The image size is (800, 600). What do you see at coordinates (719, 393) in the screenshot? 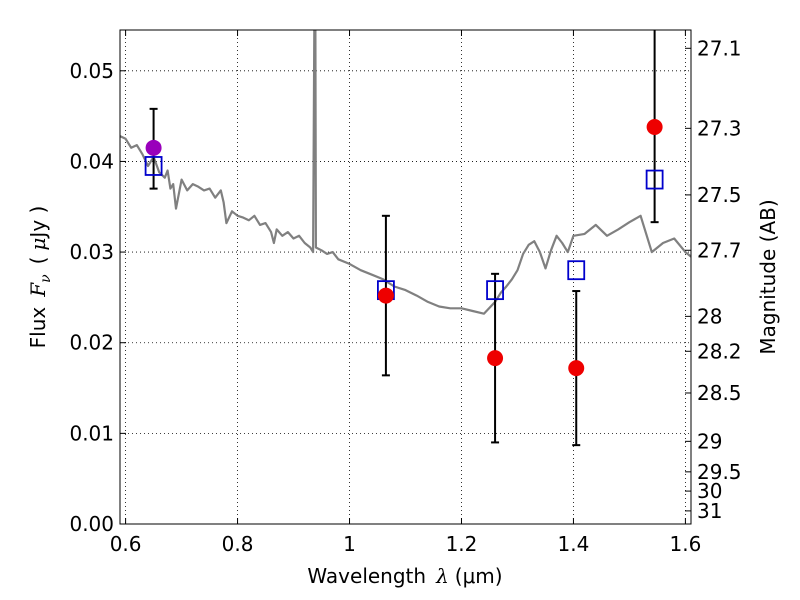
I see `y2-tick-label: 28.5` at bounding box center [719, 393].